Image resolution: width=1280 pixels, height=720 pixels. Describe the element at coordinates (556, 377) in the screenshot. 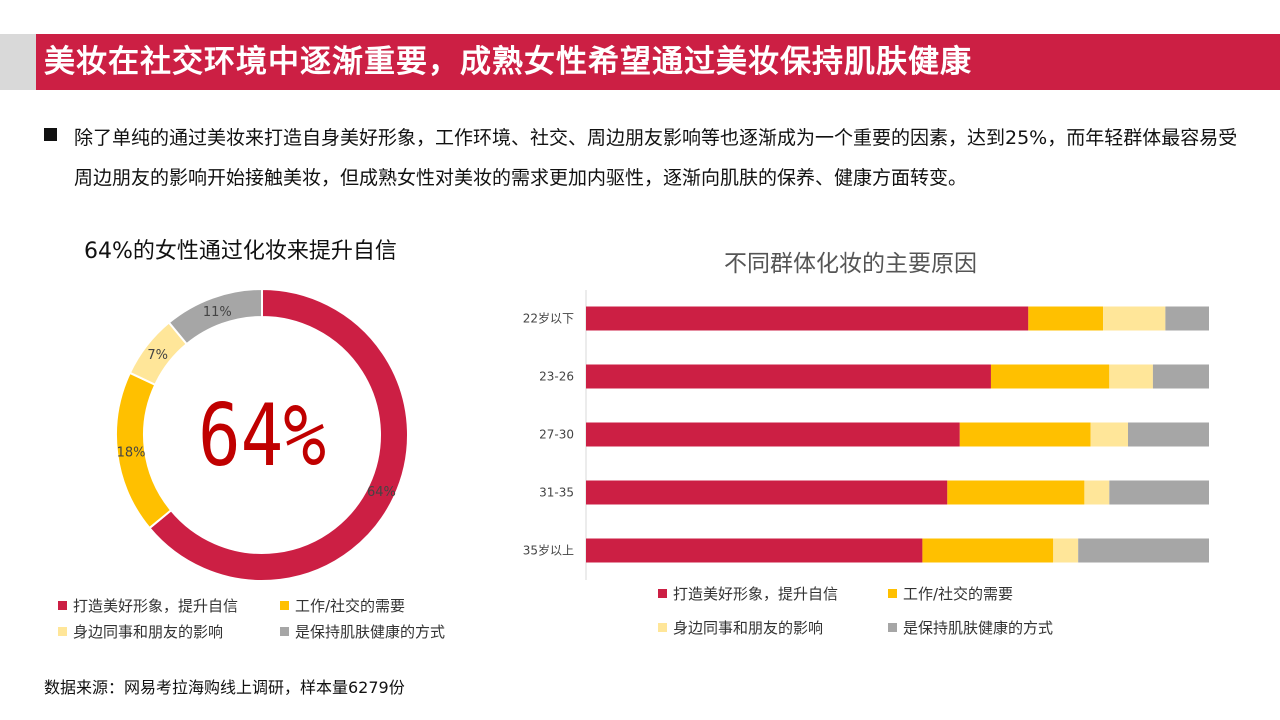

I see `y-tick-label-2: 23-26` at that location.